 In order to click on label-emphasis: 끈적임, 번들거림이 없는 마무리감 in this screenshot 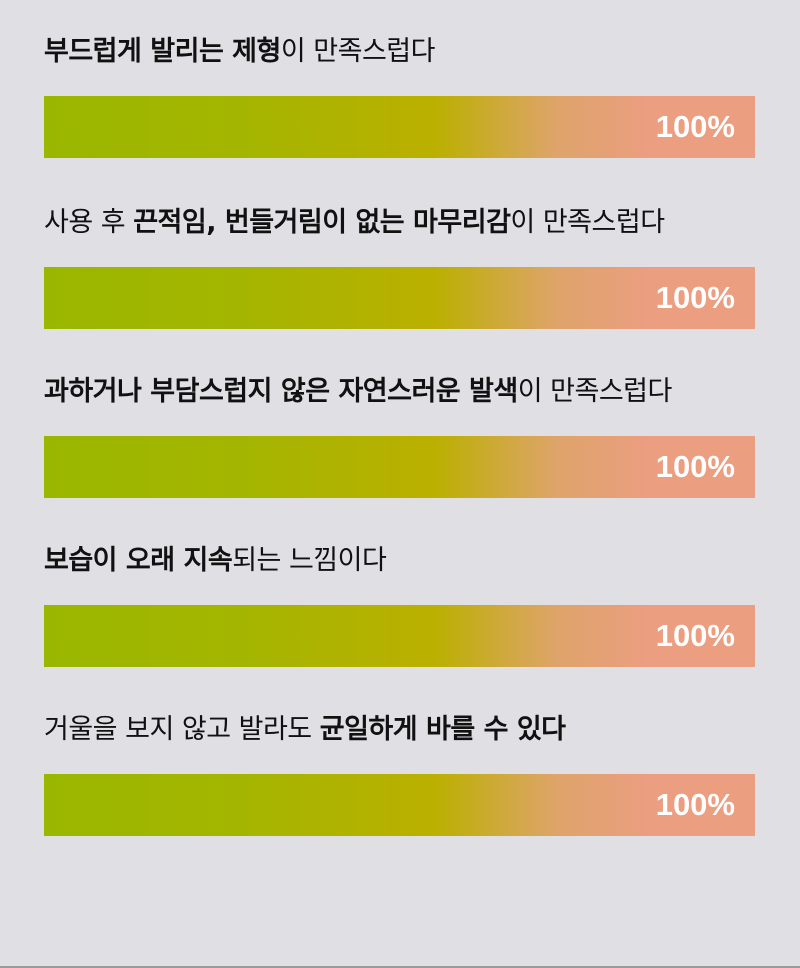, I will do `click(322, 222)`.